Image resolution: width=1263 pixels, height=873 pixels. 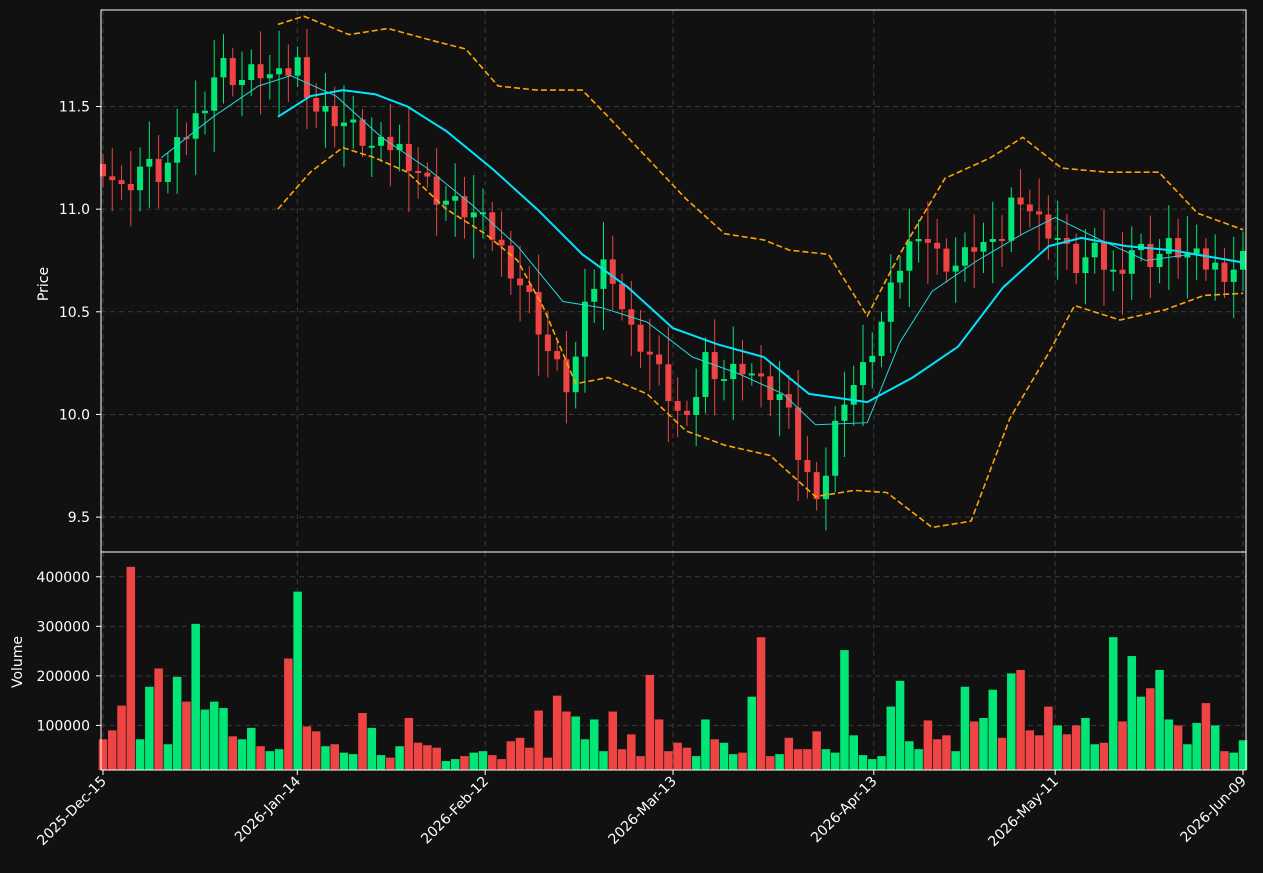 What do you see at coordinates (63, 627) in the screenshot?
I see `volume-tick-label: 300000` at bounding box center [63, 627].